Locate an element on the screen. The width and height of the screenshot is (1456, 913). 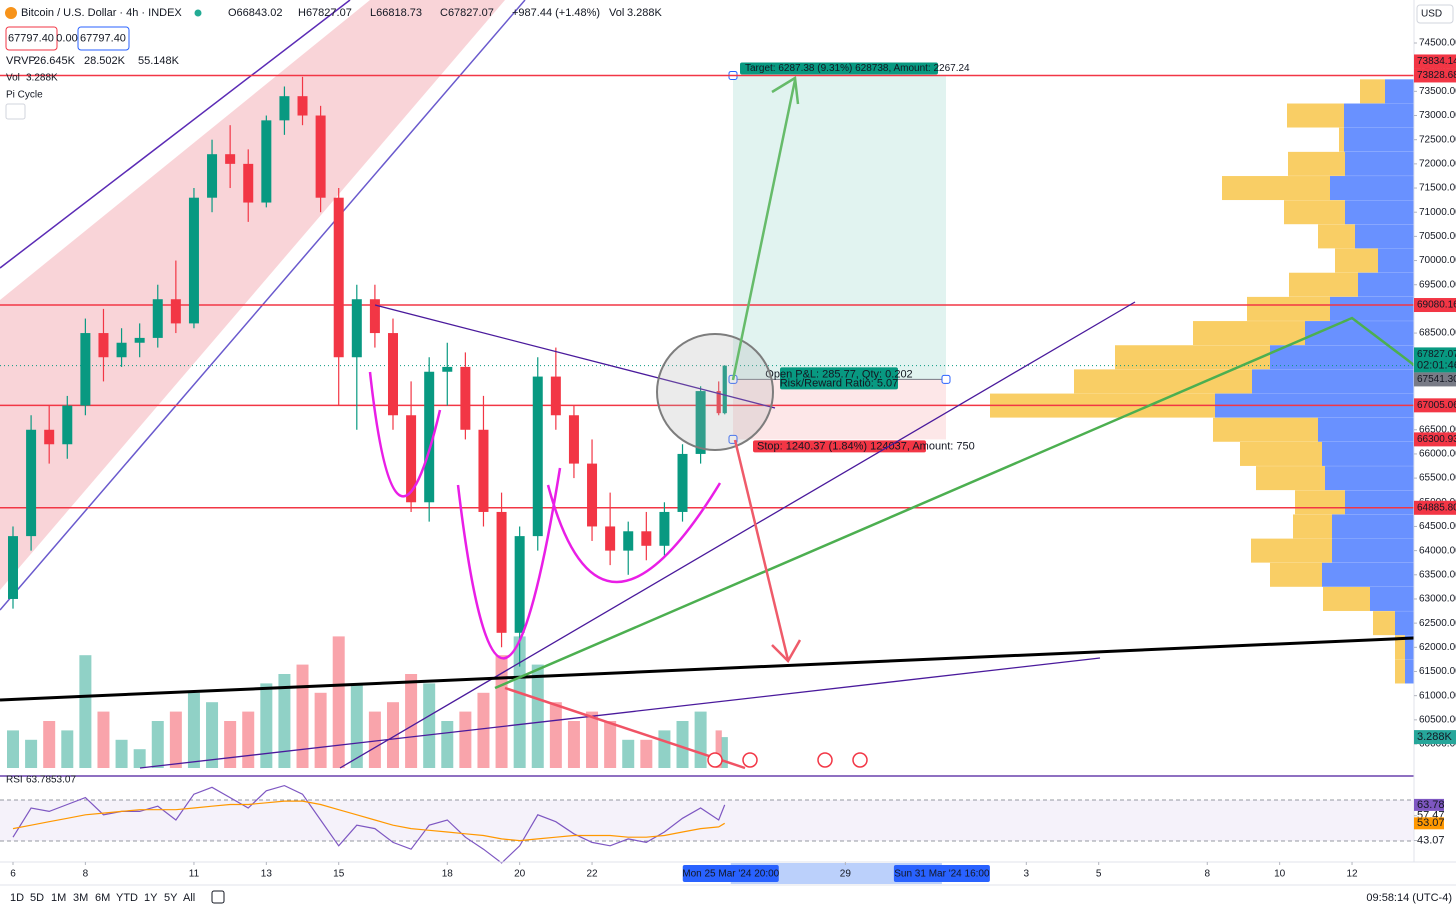
rsi-label: RSI is located at coordinates (14, 780).